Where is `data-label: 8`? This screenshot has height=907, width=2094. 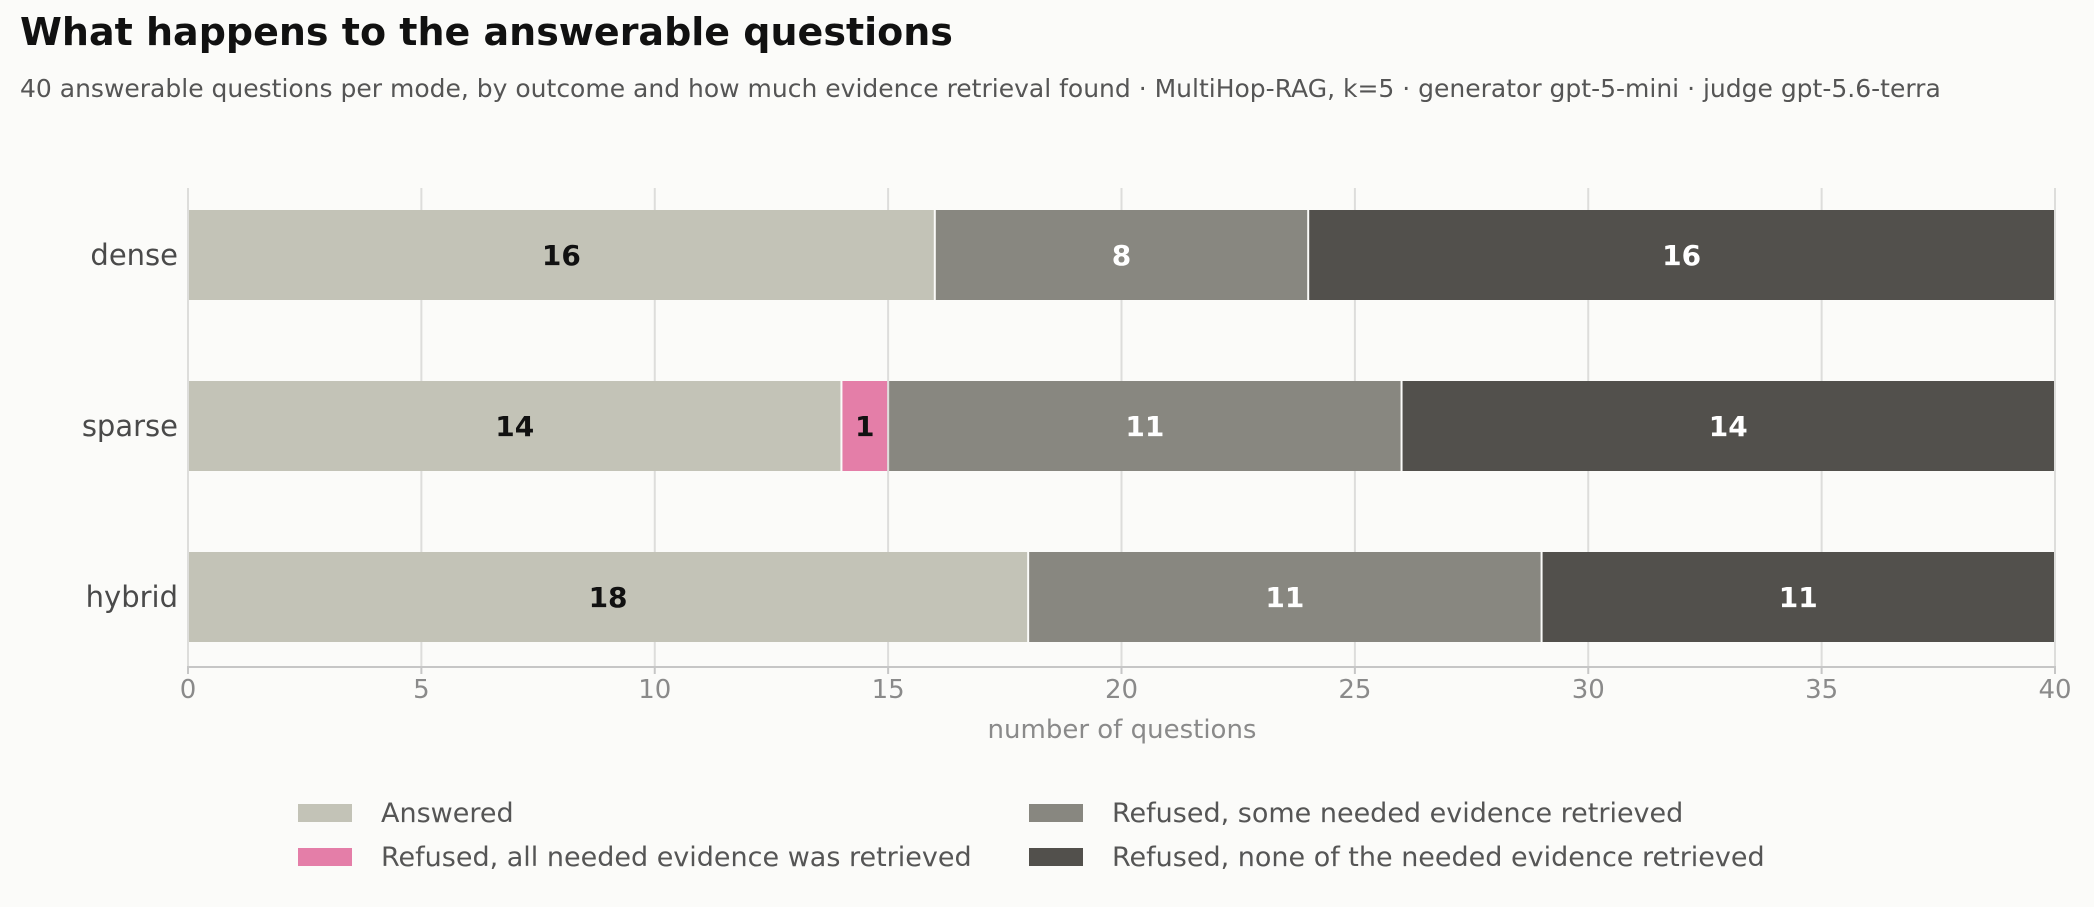
data-label: 8 is located at coordinates (1121, 255).